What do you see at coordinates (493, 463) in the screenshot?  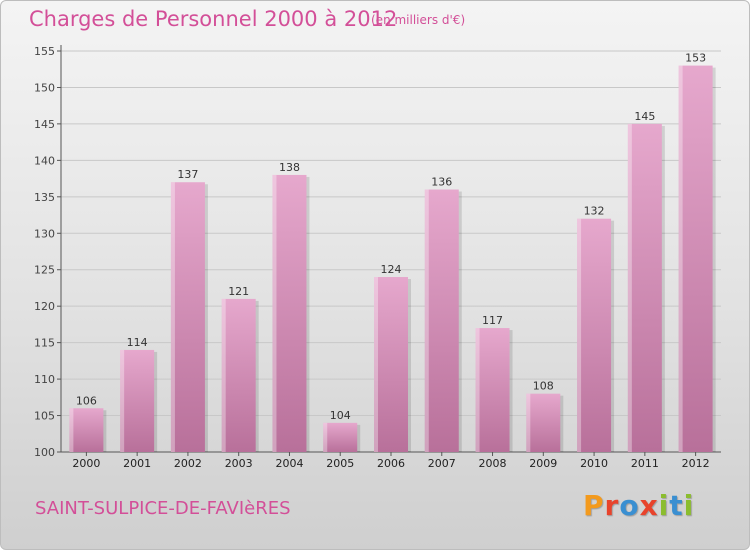 I see `x-tick-label: 2008` at bounding box center [493, 463].